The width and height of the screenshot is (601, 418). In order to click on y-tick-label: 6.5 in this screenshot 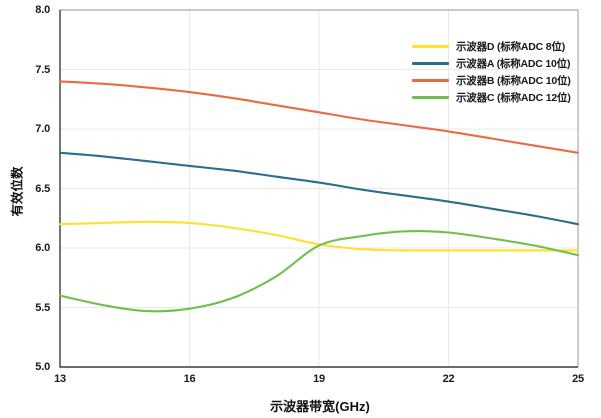, I will do `click(42, 188)`.